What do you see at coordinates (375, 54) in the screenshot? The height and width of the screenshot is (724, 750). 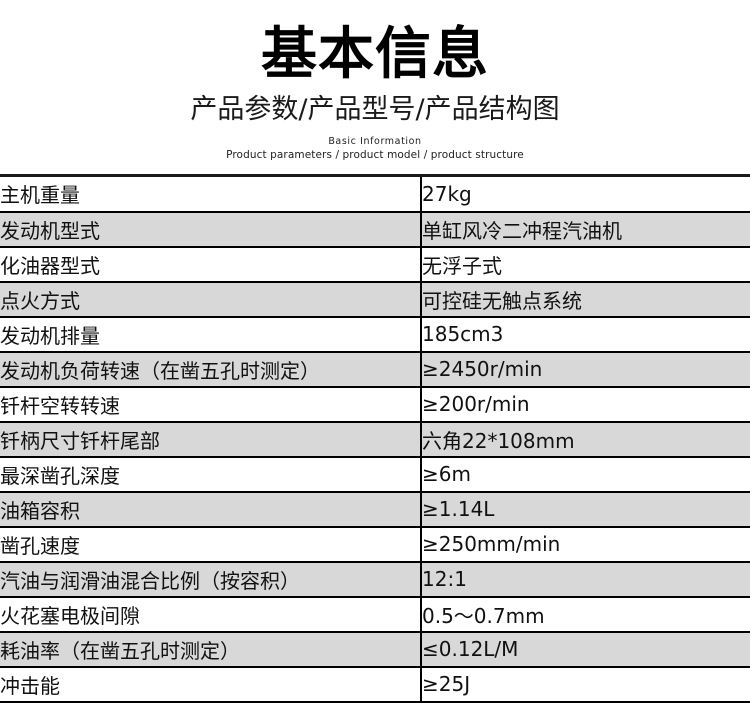 I see `page-title: 基本信息` at bounding box center [375, 54].